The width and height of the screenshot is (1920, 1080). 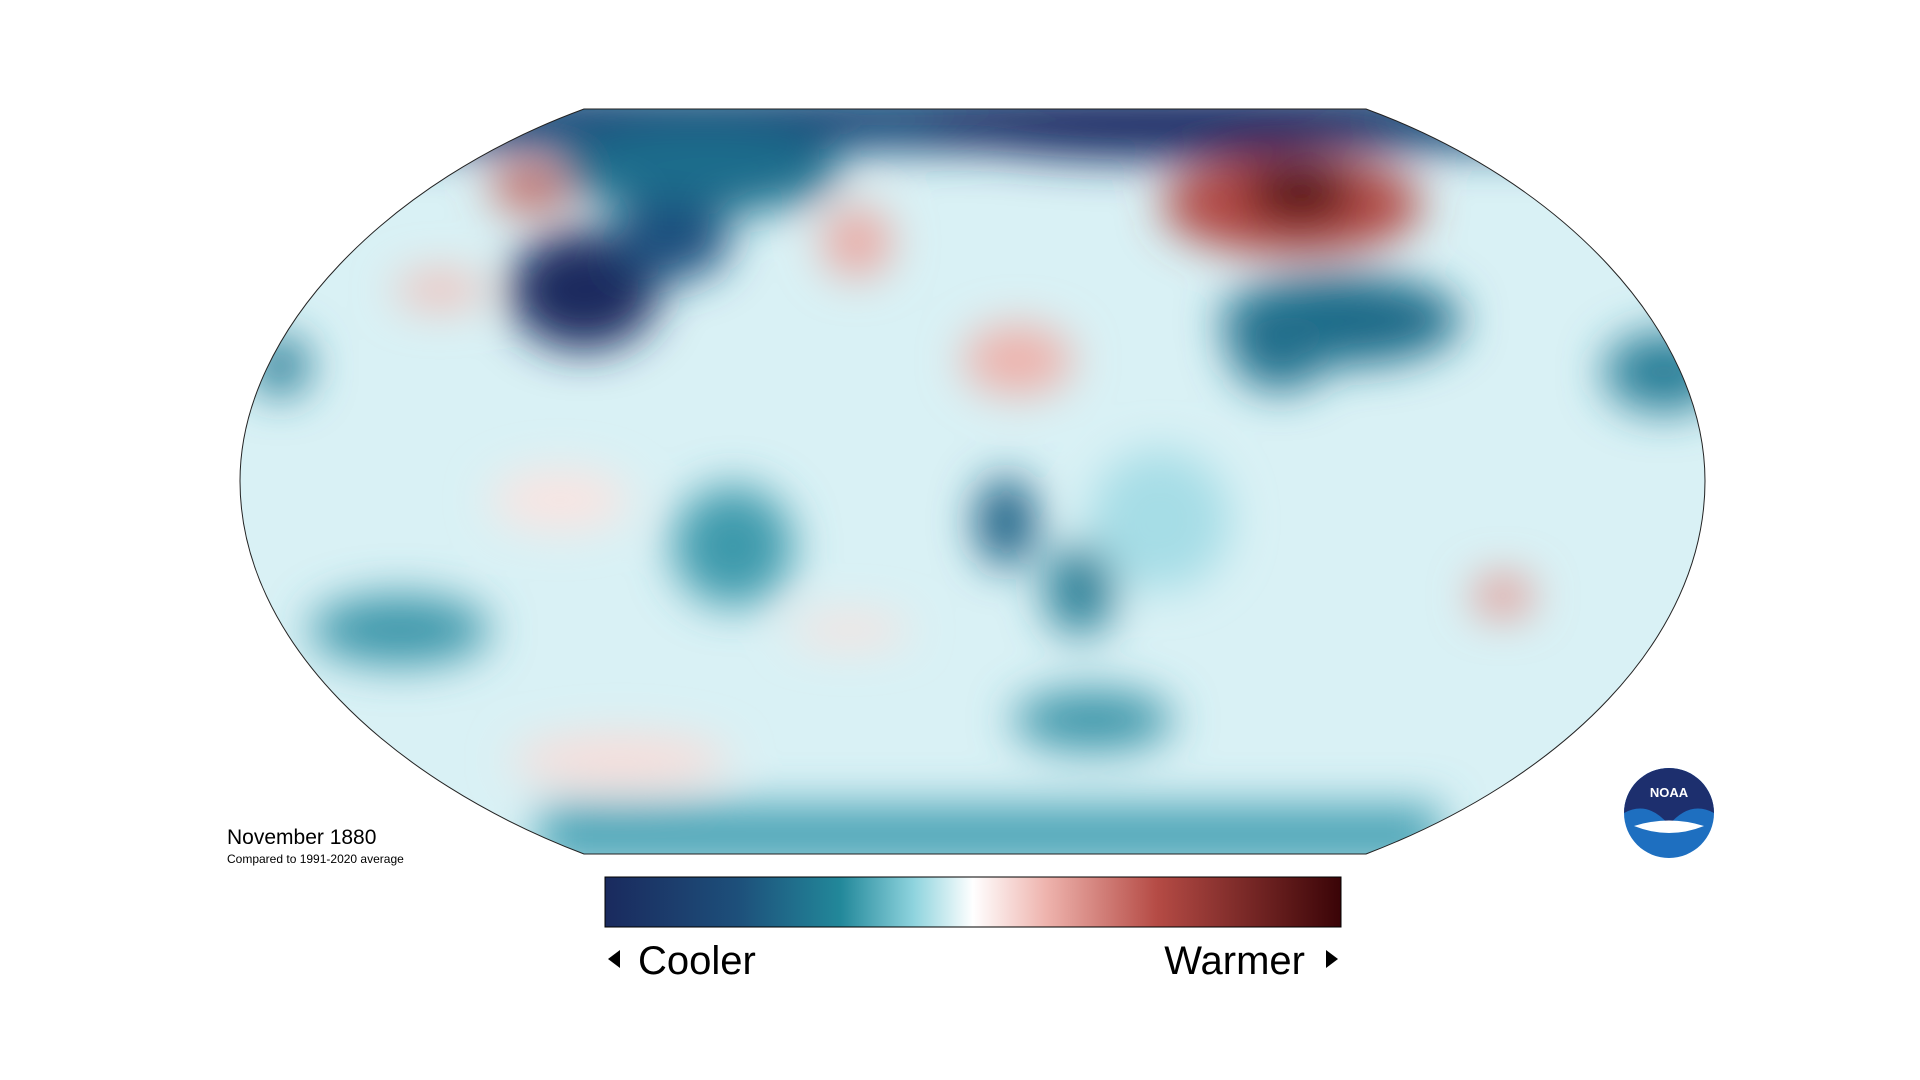 I want to click on map-title: November 1880, so click(x=301, y=837).